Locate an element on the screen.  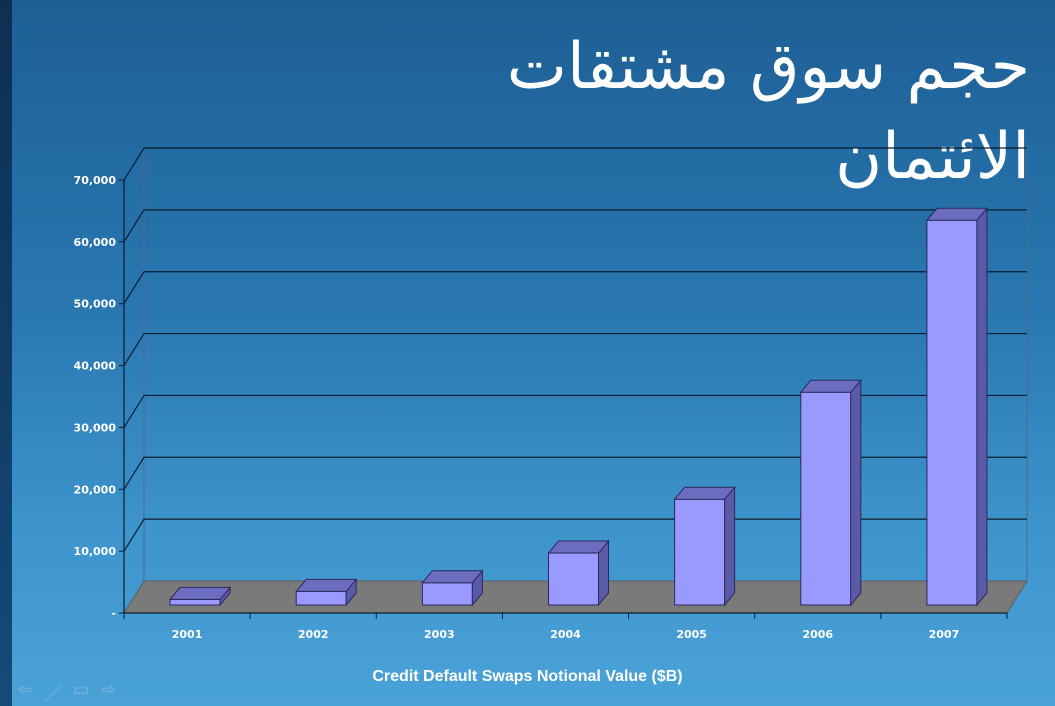
x-tick-label: 2002 is located at coordinates (313, 634).